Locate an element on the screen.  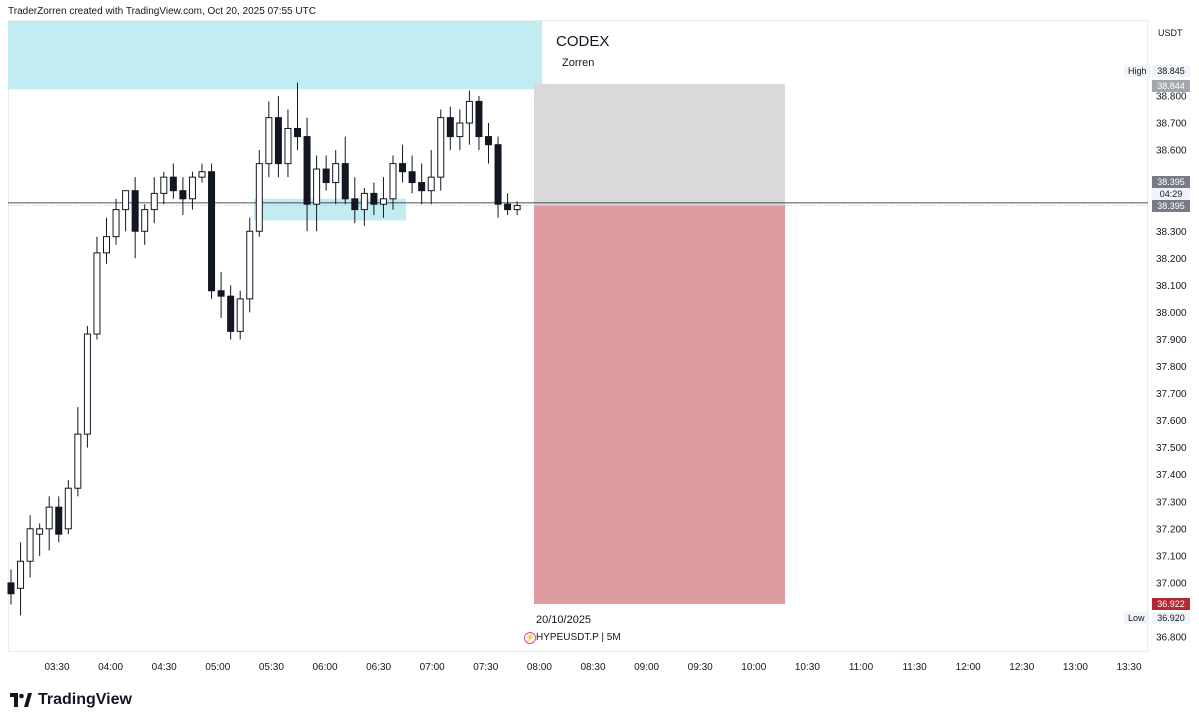
price-tick-label: 38.100 is located at coordinates (1171, 286).